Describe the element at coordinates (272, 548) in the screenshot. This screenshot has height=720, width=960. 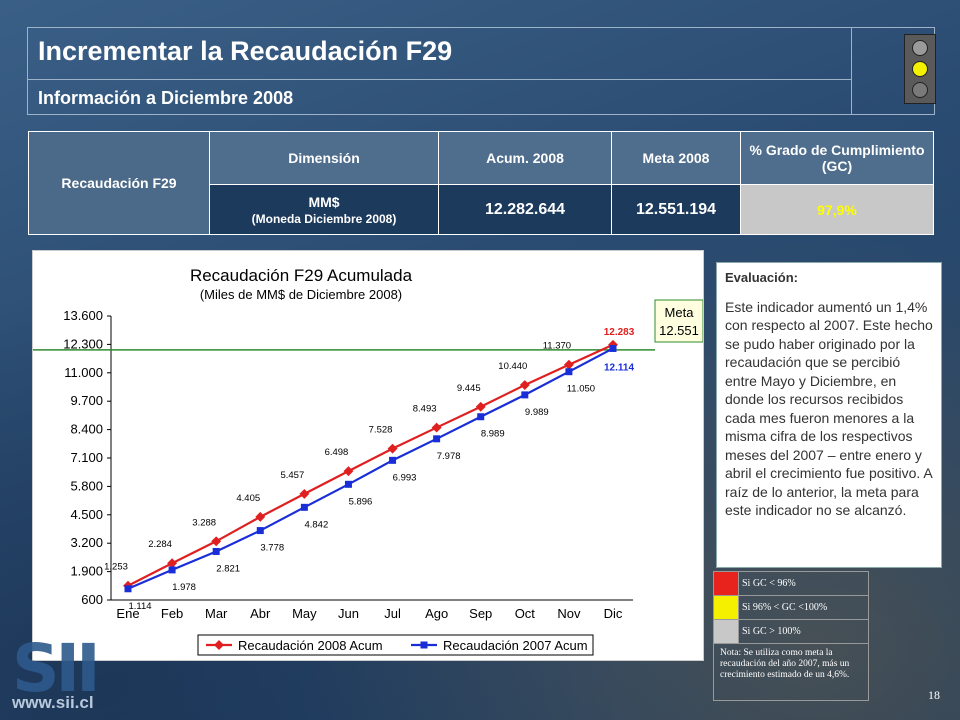
I see `data-label: 3.778` at that location.